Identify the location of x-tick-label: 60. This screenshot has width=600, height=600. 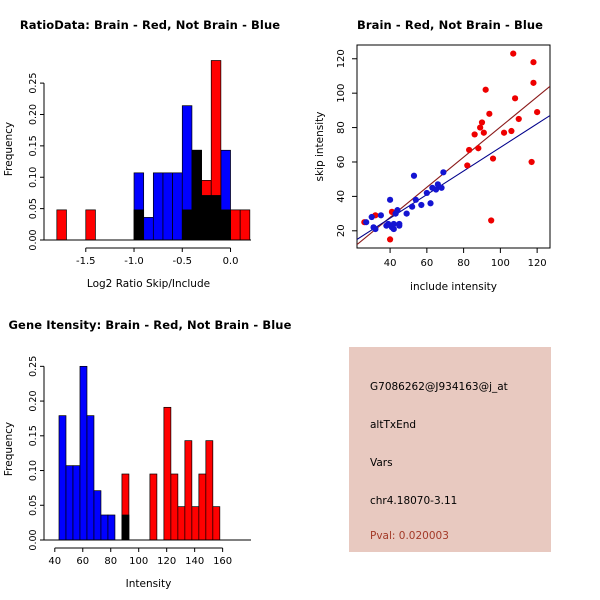
(426, 263).